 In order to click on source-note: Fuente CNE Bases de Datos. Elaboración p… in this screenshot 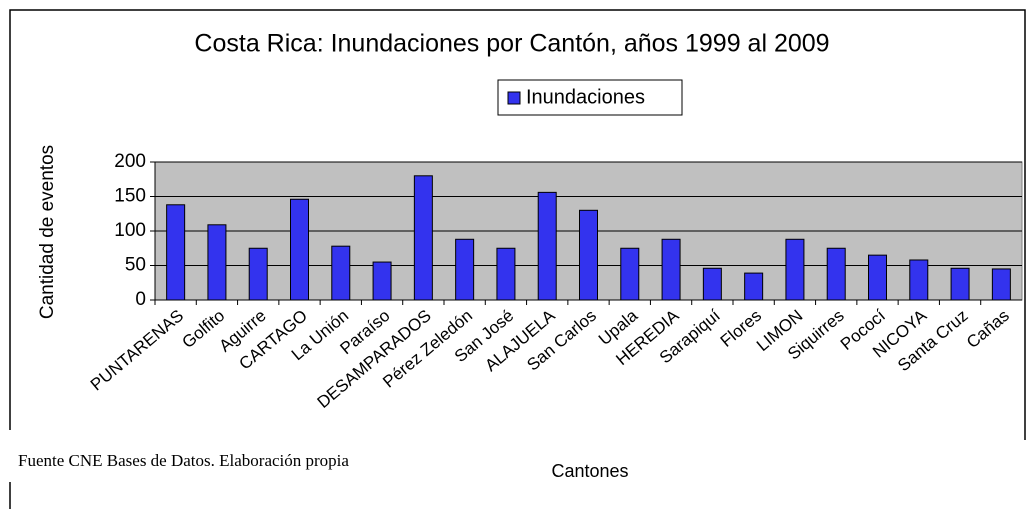, I will do `click(183, 460)`.